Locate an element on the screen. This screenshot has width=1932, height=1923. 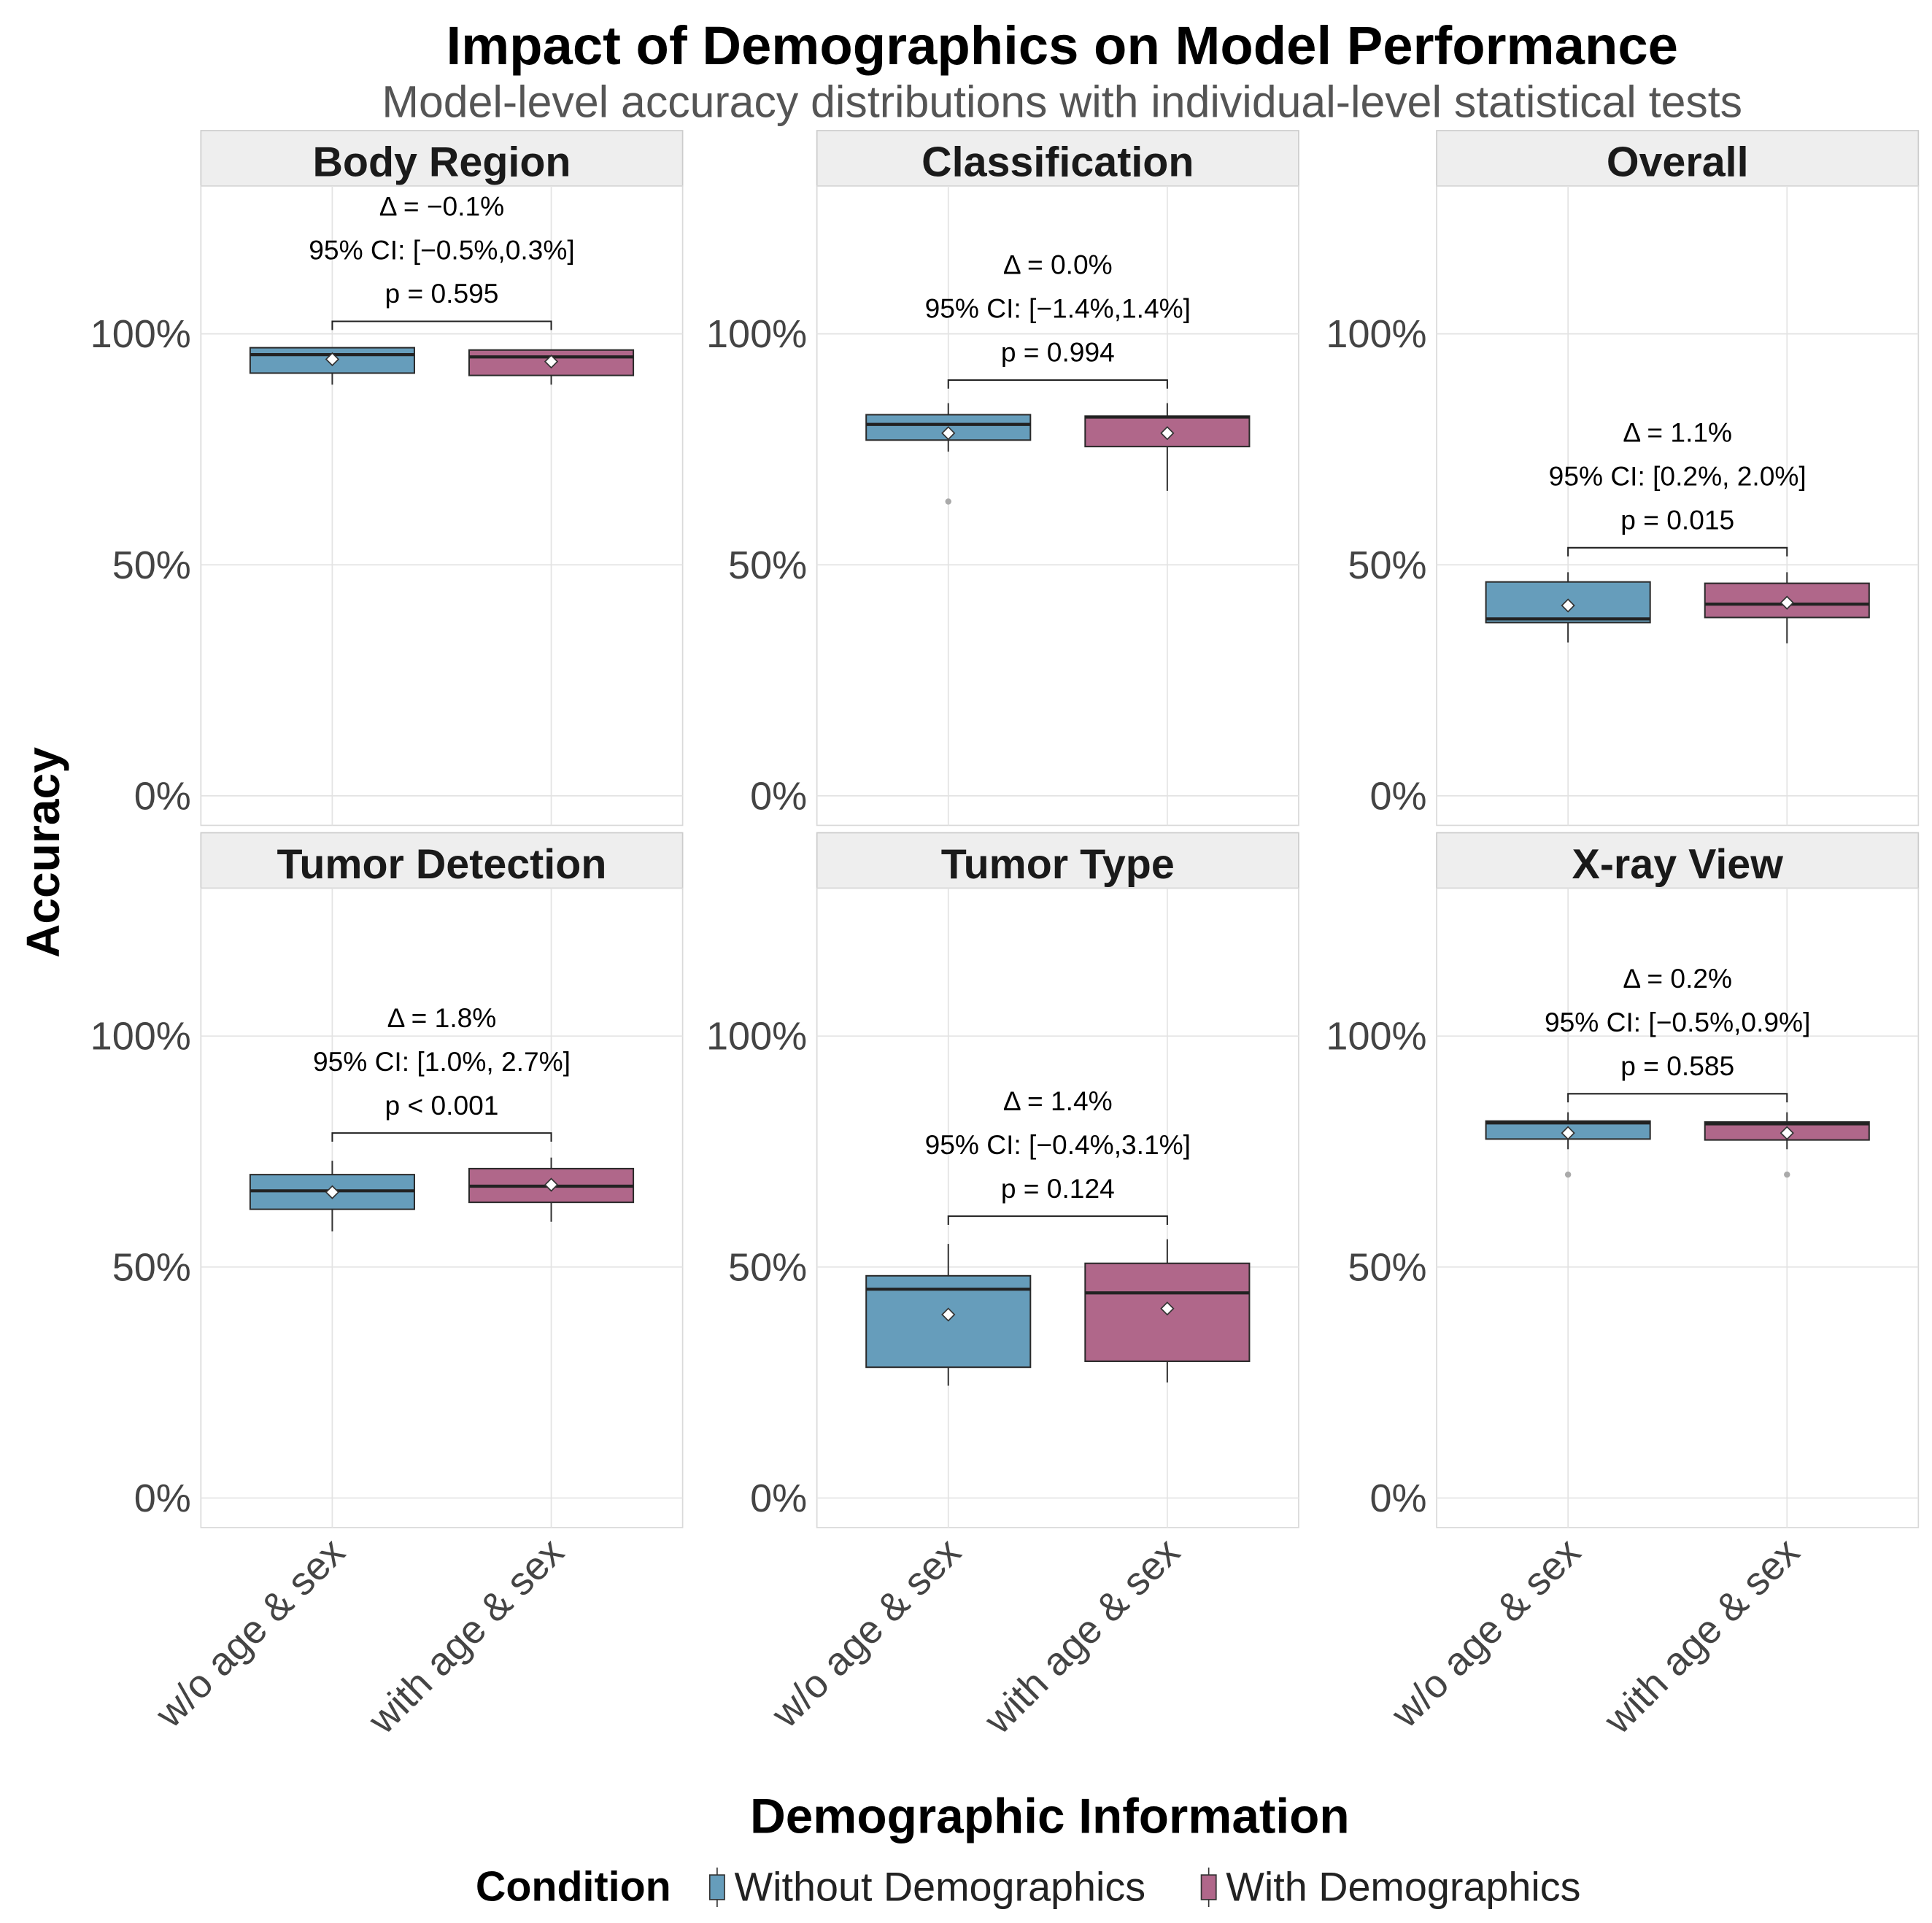
stat-annotation: 95% CI: [−0.5%,0.9%] is located at coordinates (1677, 1022).